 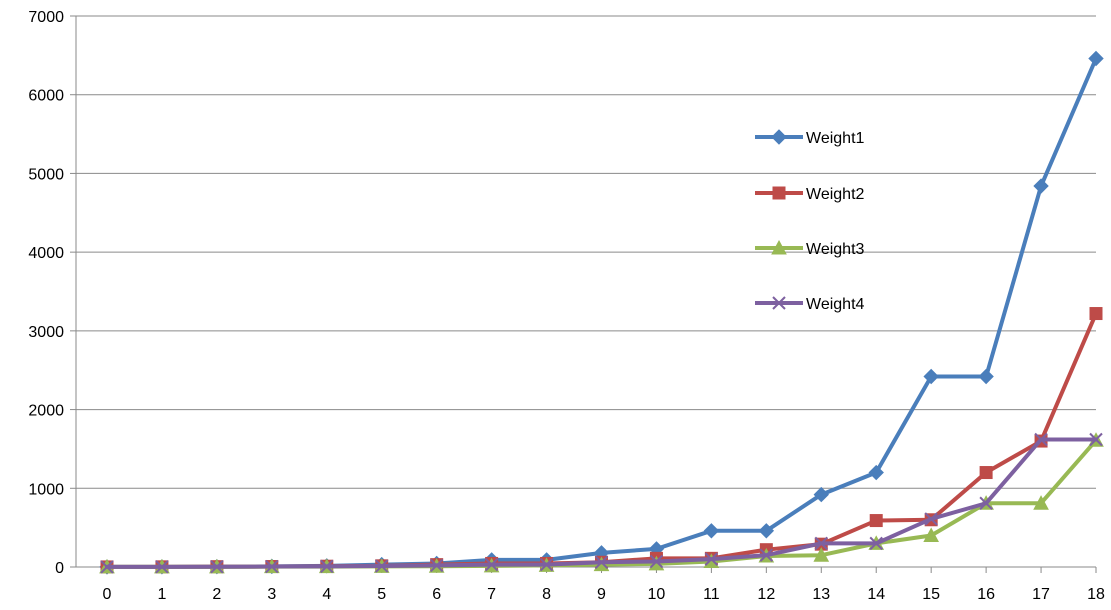 I want to click on x-tick-label: 14, so click(x=876, y=594).